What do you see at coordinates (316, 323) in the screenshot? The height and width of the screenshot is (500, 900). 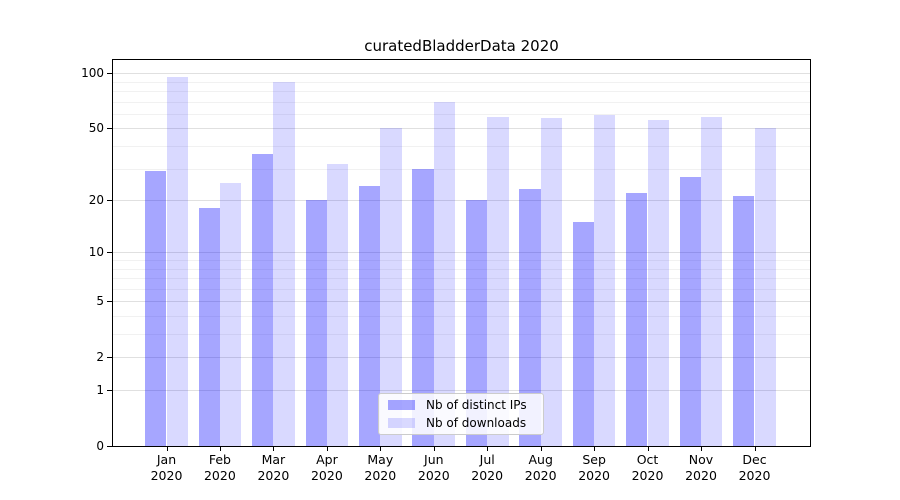 I see `bar-nb-of-distinct-ips-apr` at bounding box center [316, 323].